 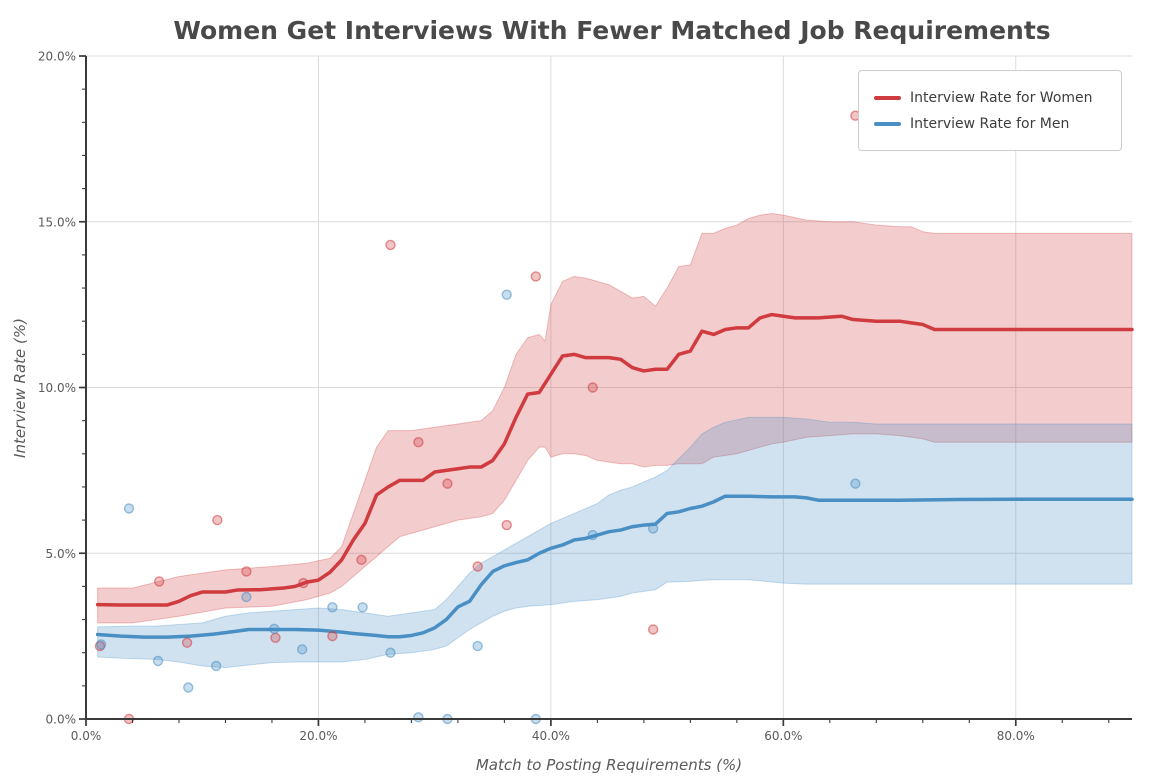 I want to click on legend-entry-men: Interview Rate for Men, so click(x=997, y=124).